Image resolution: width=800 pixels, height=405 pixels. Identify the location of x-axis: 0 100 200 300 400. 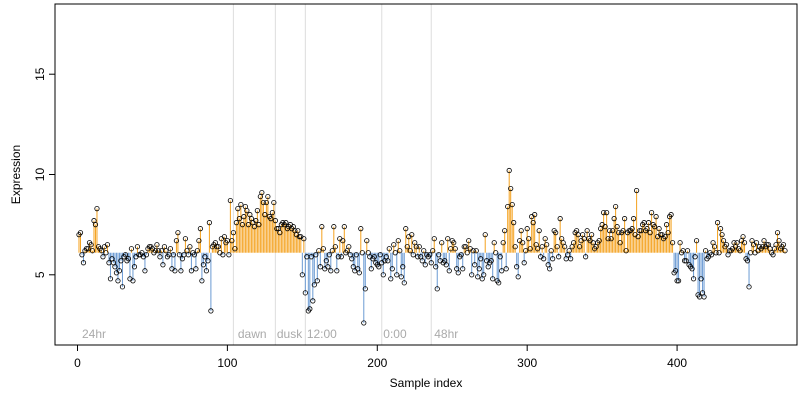
(380, 357).